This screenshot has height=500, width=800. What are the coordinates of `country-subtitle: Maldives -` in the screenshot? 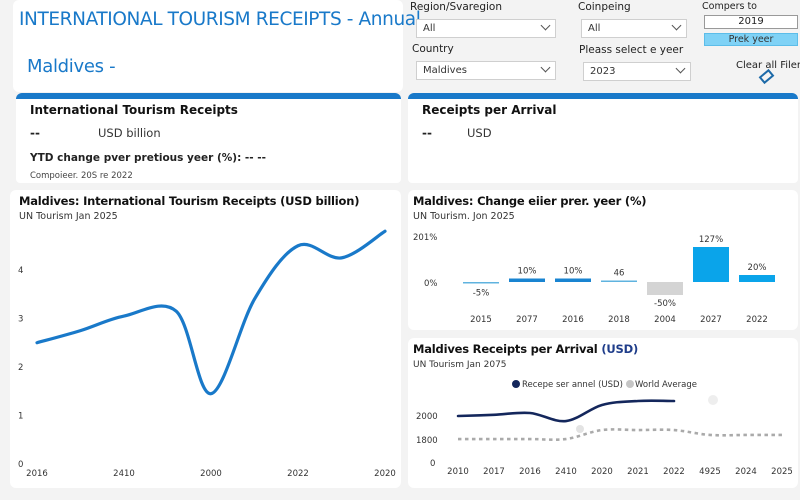 It's located at (71, 66).